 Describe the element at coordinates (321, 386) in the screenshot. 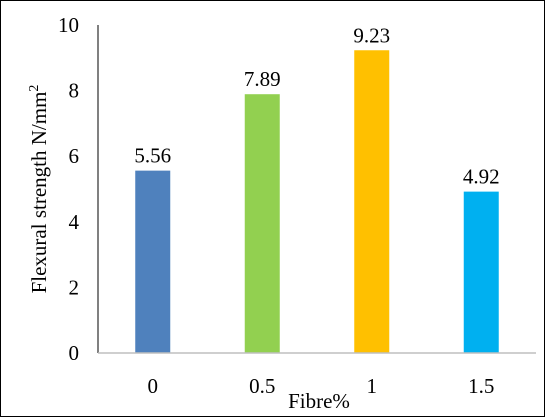

I see `x-axis-ticks: 0 0.5 1 1.5` at that location.